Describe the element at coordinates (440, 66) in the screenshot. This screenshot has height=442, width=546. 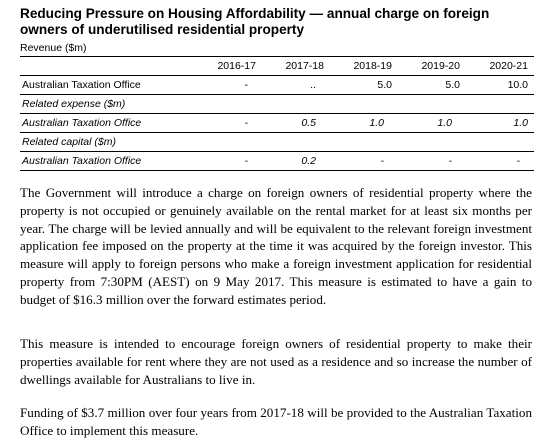
I see `column-header: 2019-20` at that location.